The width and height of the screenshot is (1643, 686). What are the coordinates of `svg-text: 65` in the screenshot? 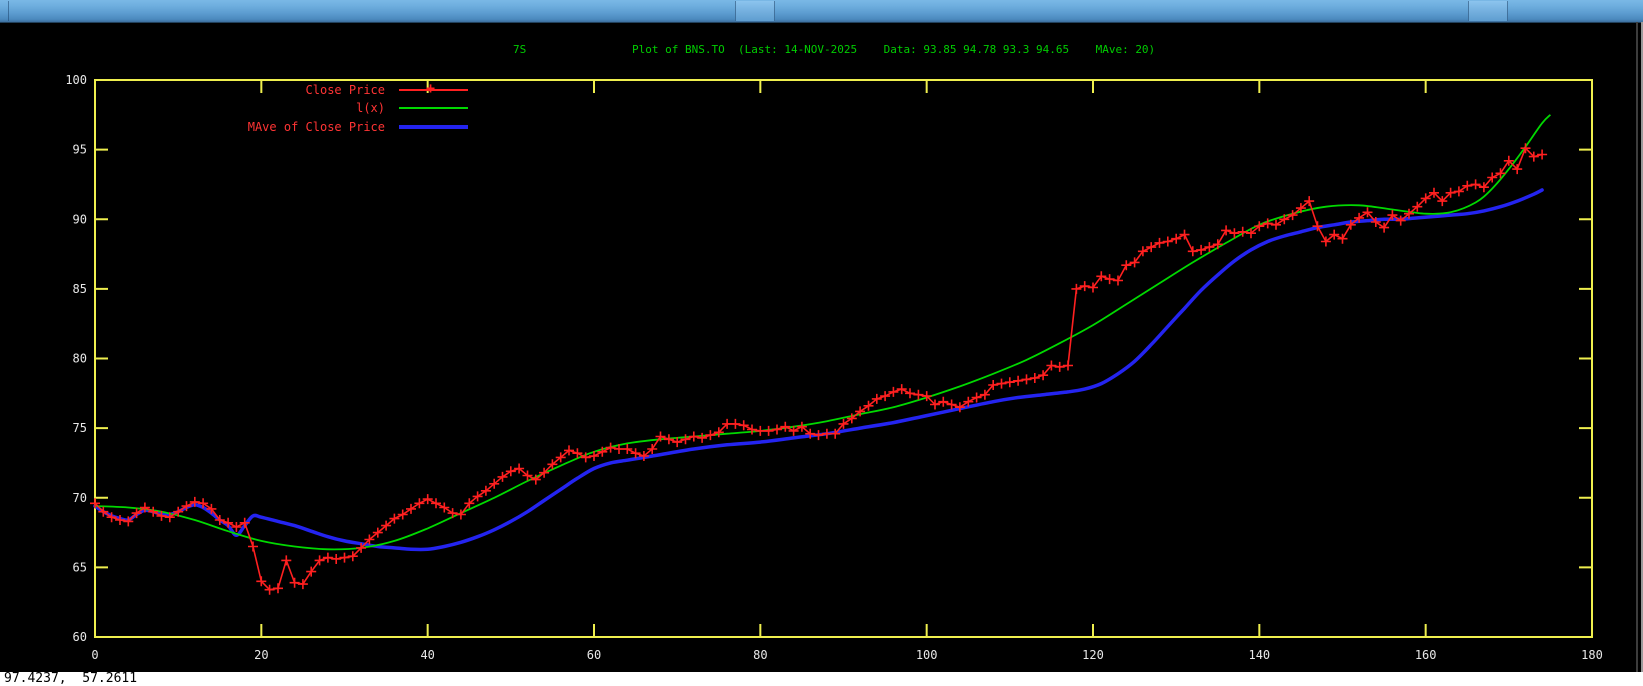 It's located at (80, 567).